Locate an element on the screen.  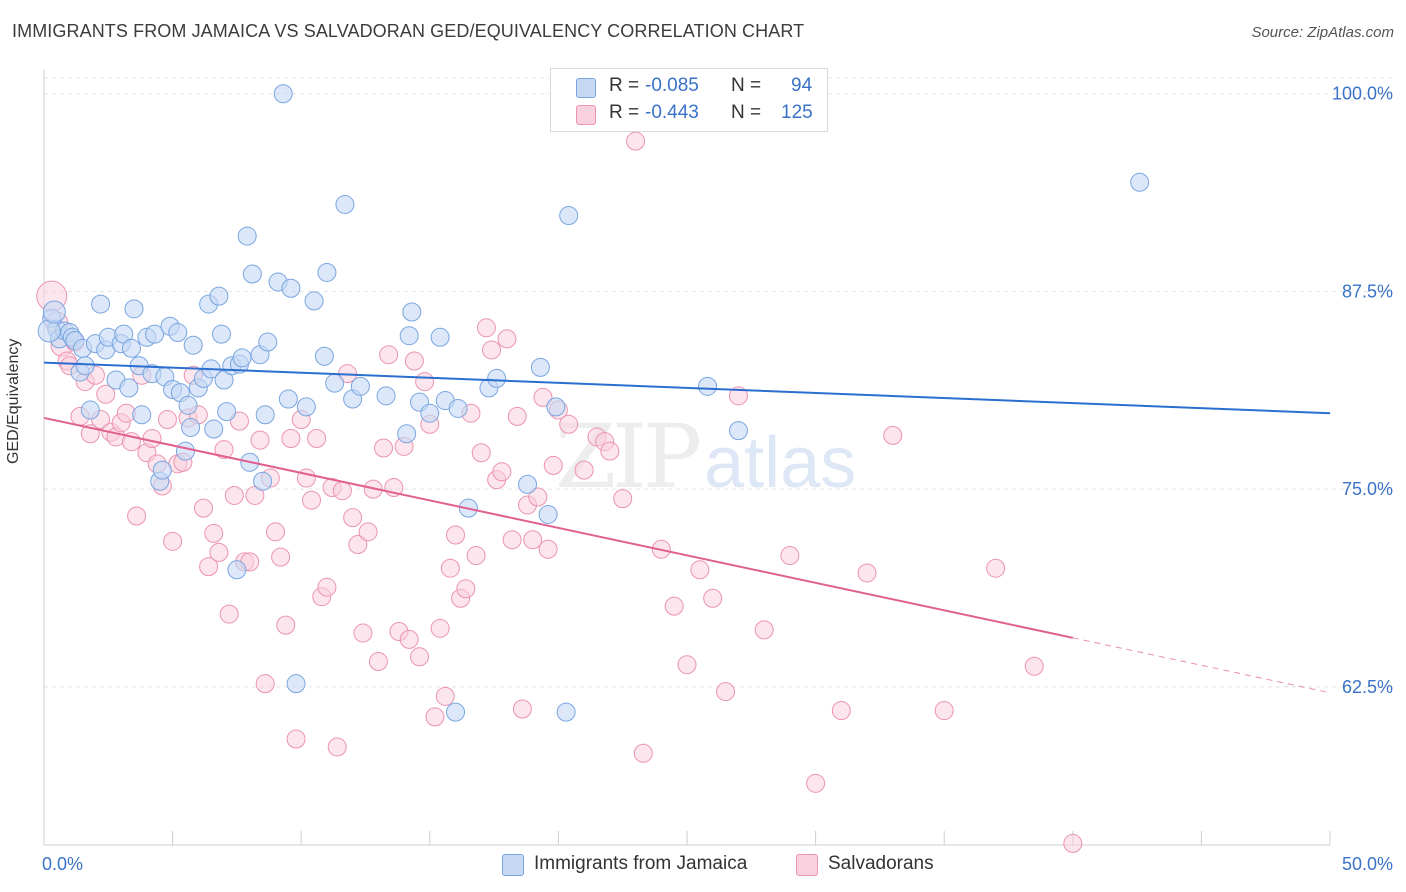
zipatlas-watermark: ZIPatlas is located at coordinates (705, 456).